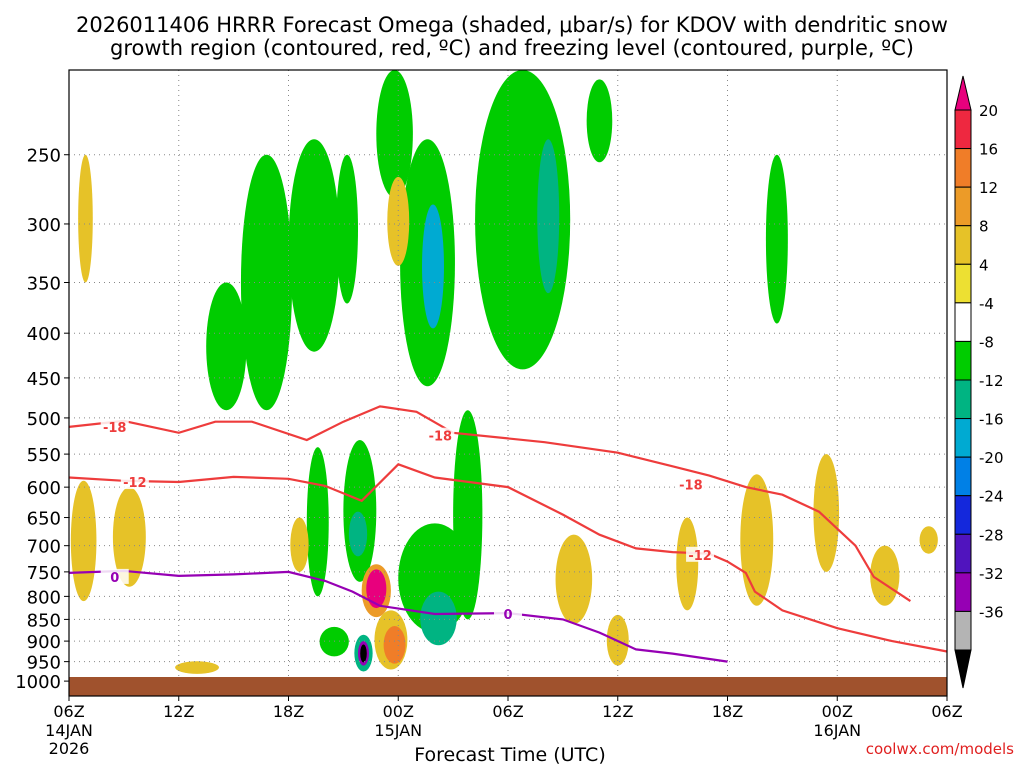  I want to click on colorbar-label-8: -16, so click(991, 420).